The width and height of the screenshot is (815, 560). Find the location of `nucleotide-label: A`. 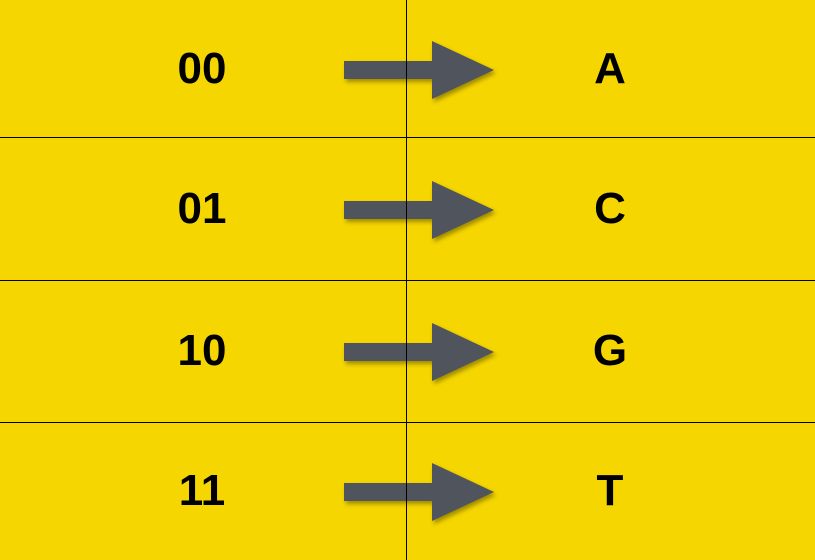

nucleotide-label: A is located at coordinates (610, 68).